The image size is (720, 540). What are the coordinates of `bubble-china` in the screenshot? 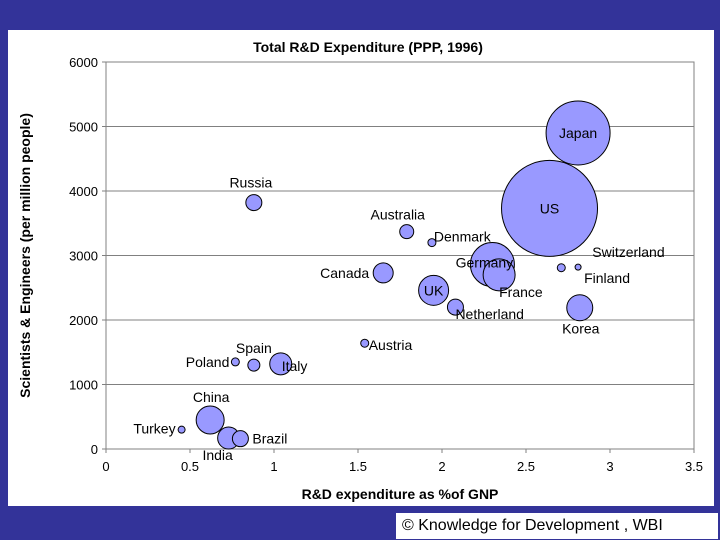 It's located at (210, 420).